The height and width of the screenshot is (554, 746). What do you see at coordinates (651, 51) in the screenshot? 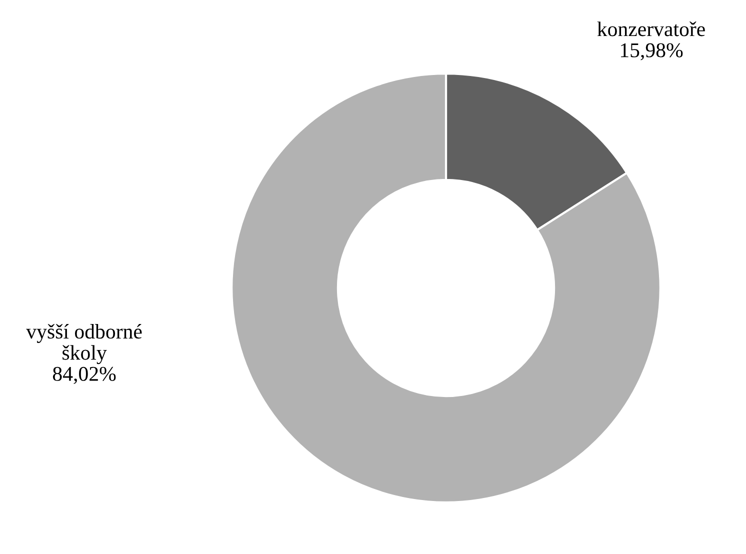
I see `data-label: 15,98%` at bounding box center [651, 51].